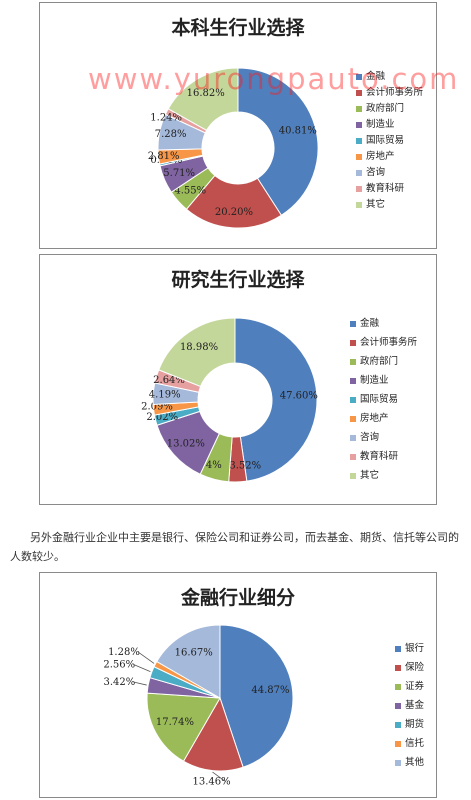 Image resolution: width=471 pixels, height=800 pixels. What do you see at coordinates (179, 173) in the screenshot?
I see `data-label-4: 5.71%` at bounding box center [179, 173].